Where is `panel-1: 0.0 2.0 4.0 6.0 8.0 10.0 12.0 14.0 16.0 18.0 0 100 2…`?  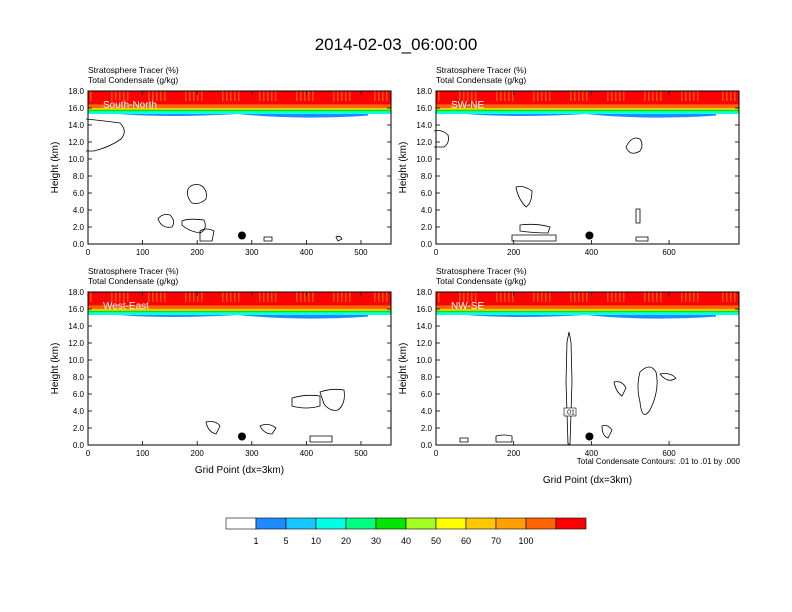
panel-1: 0.0 2.0 4.0 6.0 8.0 10.0 12.0 14.0 16.0 18.0 0 100 2… is located at coordinates (221, 161).